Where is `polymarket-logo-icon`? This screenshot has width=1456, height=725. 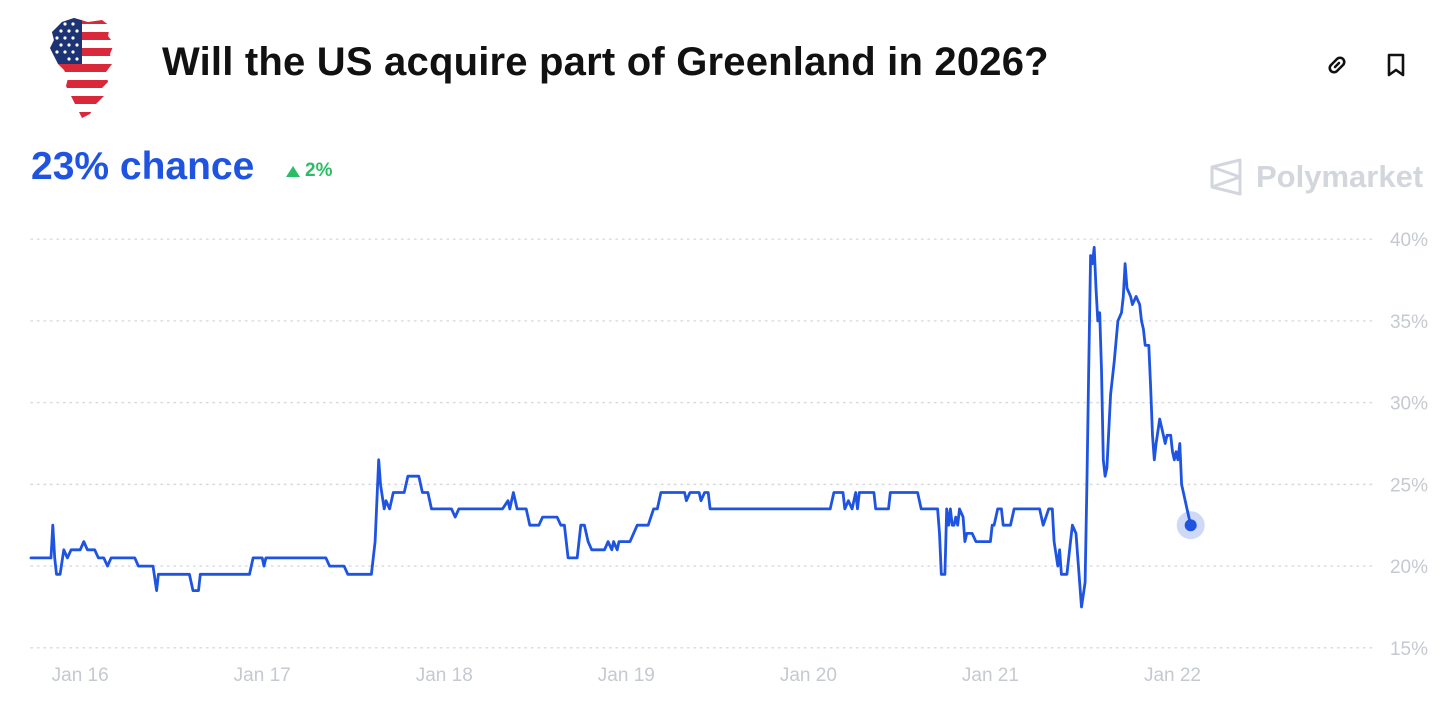
polymarket-logo-icon is located at coordinates (1226, 177).